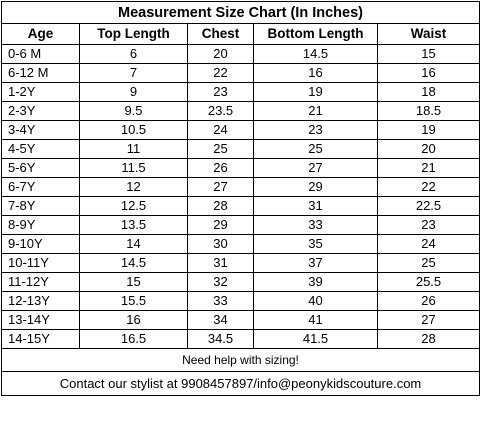 This screenshot has width=480, height=443. I want to click on table-row: 2-3Y 9.5 23.5 21 18.5, so click(240, 111).